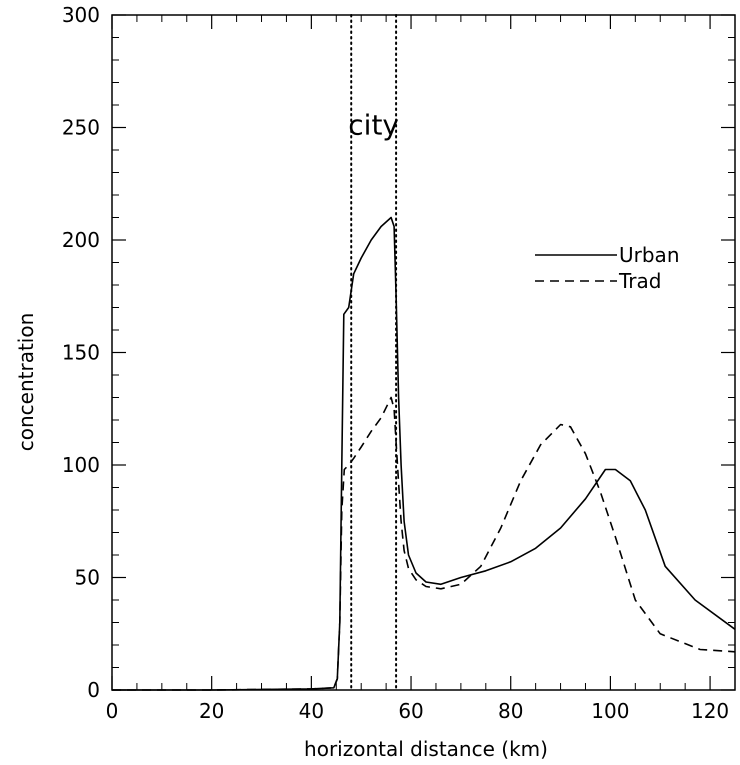 Image resolution: width=740 pixels, height=765 pixels. Describe the element at coordinates (81, 15) in the screenshot. I see `y-tick-label: 300` at that location.